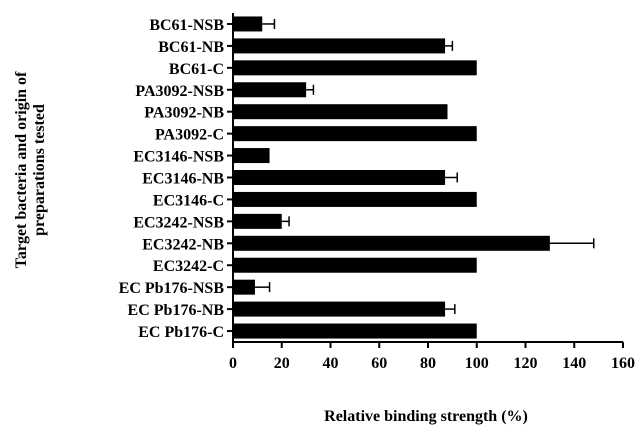  I want to click on category-label: BC61-NSB, so click(186, 25).